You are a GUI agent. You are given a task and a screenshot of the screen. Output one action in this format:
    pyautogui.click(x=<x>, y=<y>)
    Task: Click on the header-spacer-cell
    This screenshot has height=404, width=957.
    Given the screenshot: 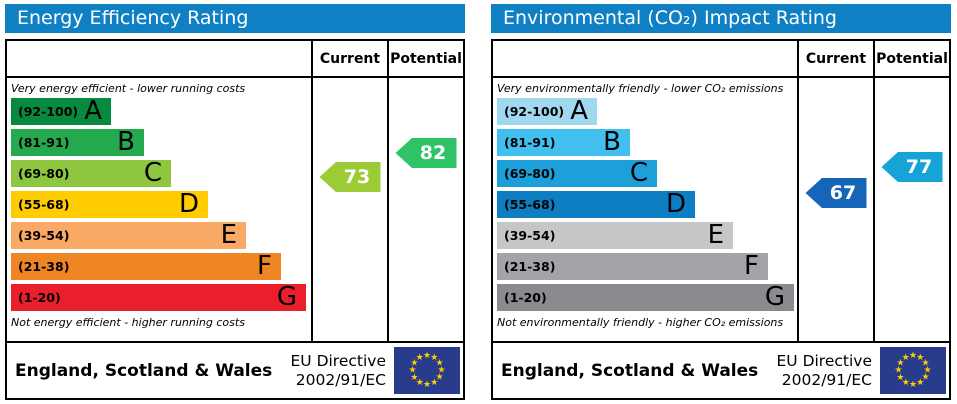 What is the action you would take?
    pyautogui.click(x=159, y=58)
    